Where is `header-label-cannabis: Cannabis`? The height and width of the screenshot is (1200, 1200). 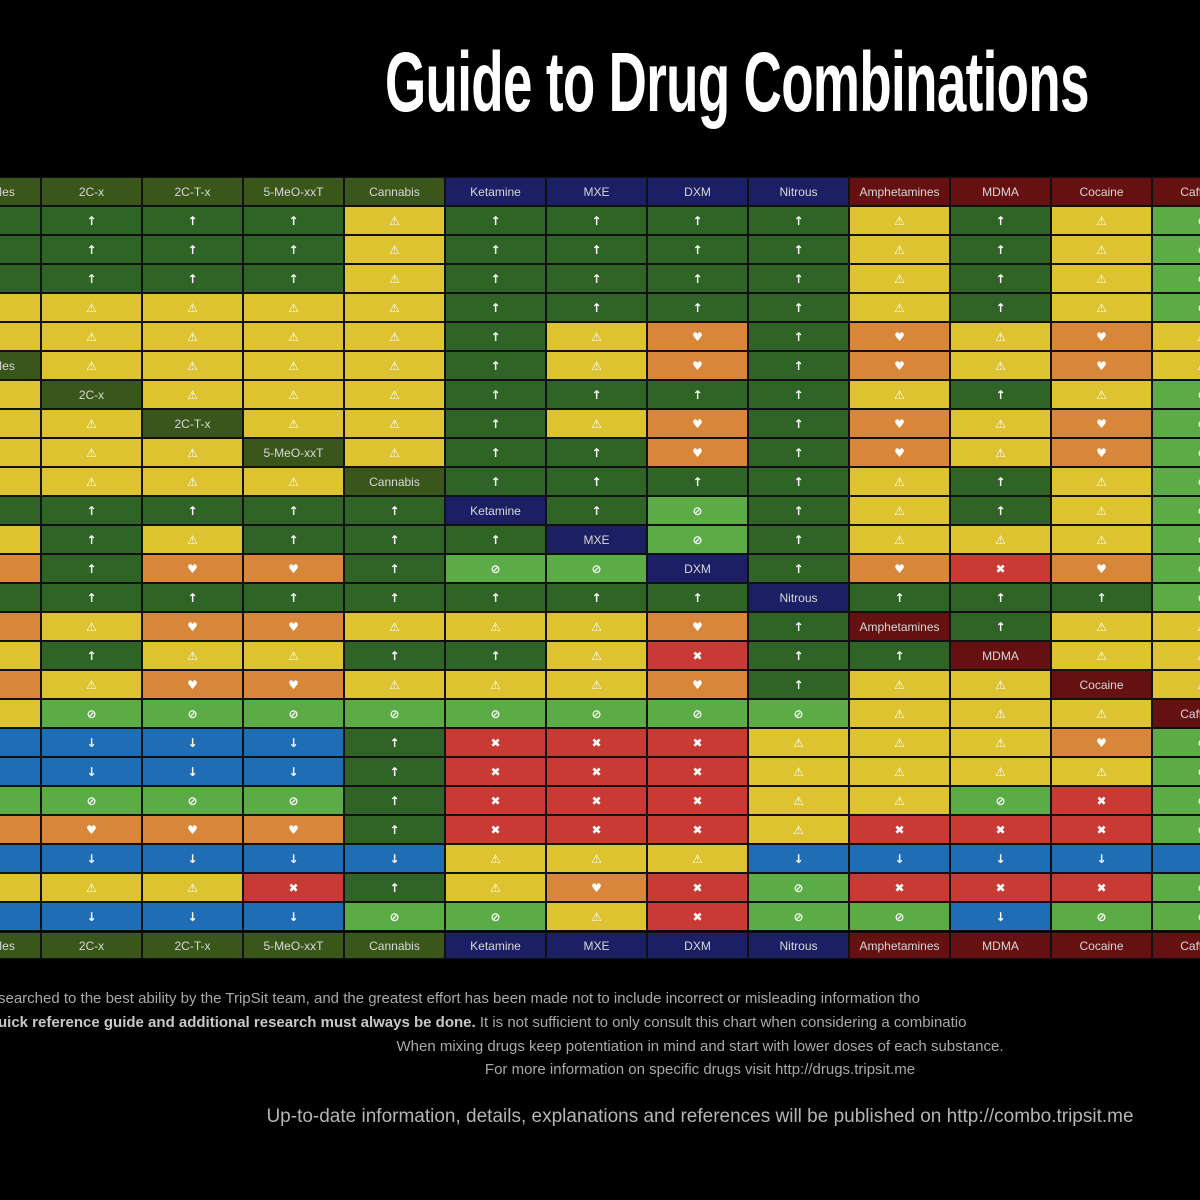
header-label-cannabis: Cannabis is located at coordinates (394, 191).